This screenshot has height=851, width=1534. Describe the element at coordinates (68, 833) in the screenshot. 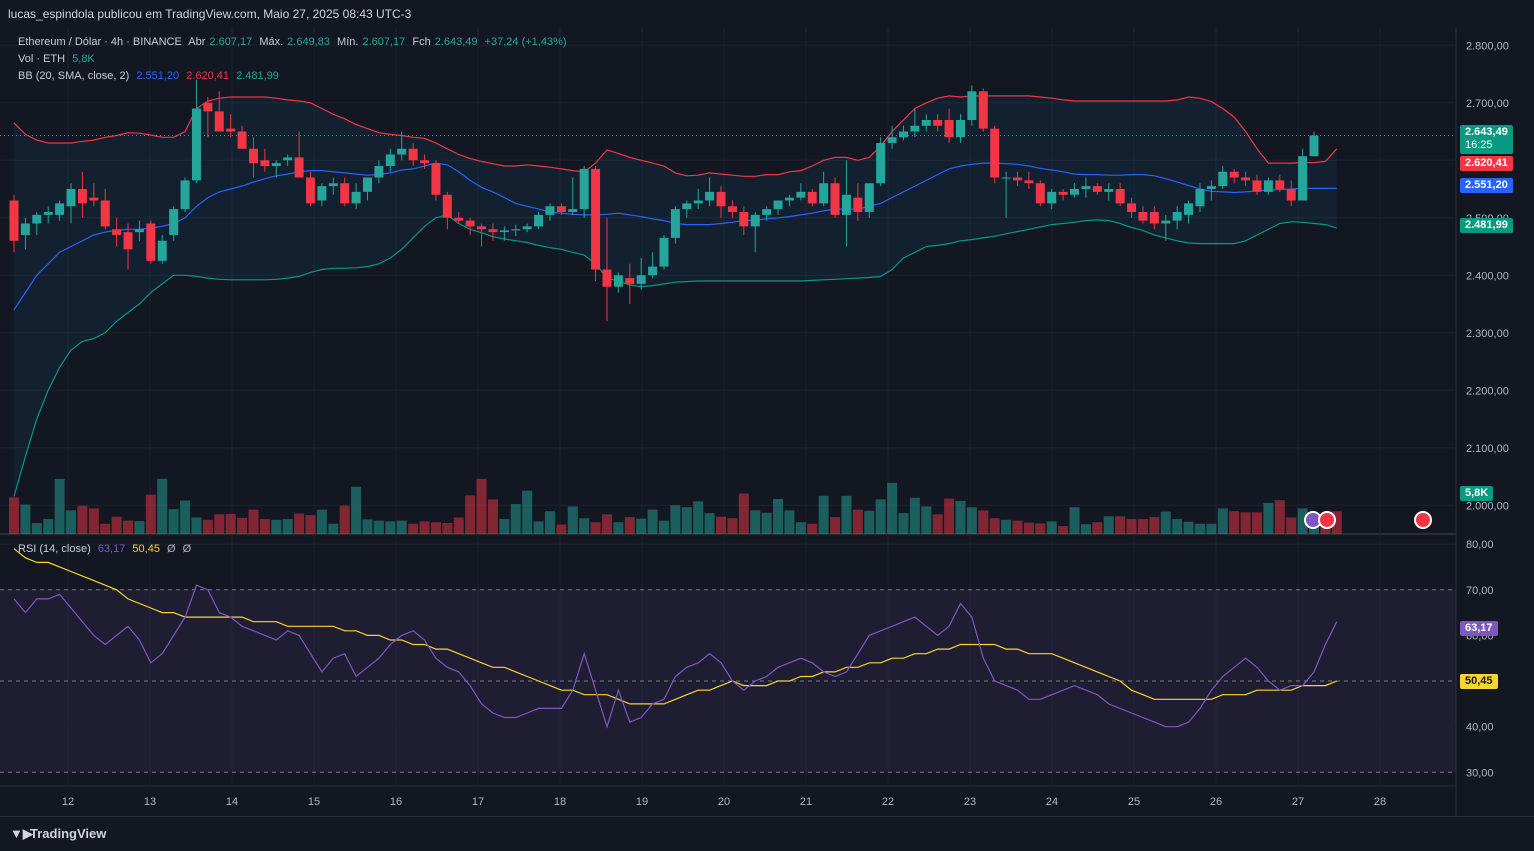

I see `brand-name: TradingView` at that location.